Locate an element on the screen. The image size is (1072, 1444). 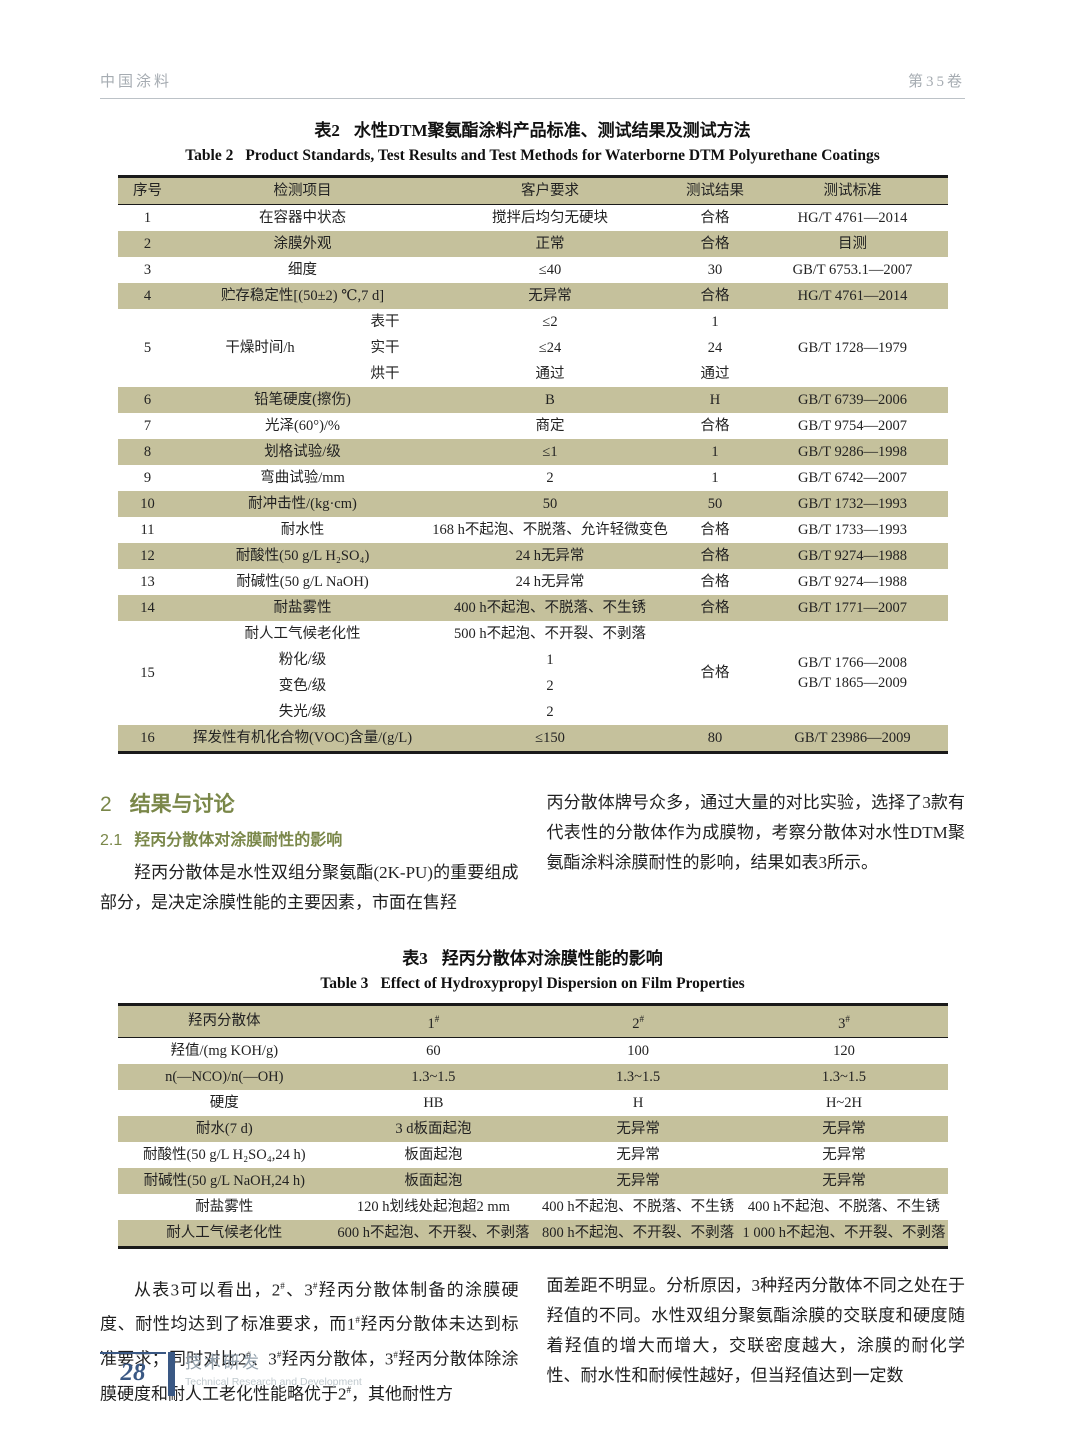
cell-requirement: ≤40 is located at coordinates (550, 270).